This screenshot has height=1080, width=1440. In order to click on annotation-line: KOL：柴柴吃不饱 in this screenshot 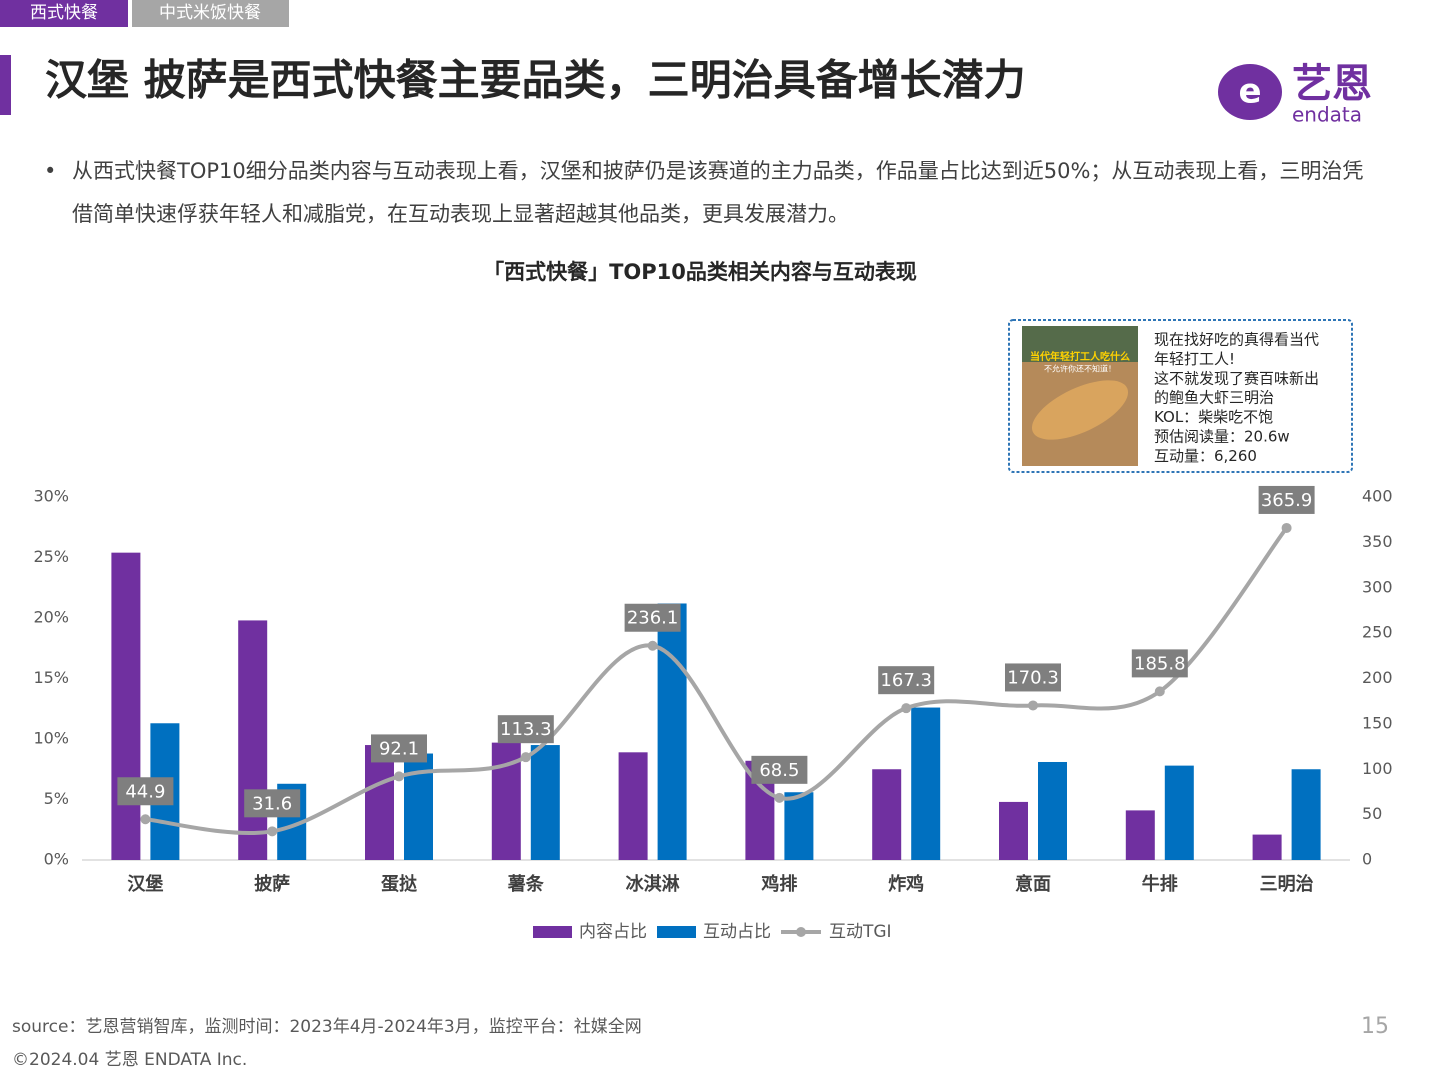, I will do `click(1213, 417)`.